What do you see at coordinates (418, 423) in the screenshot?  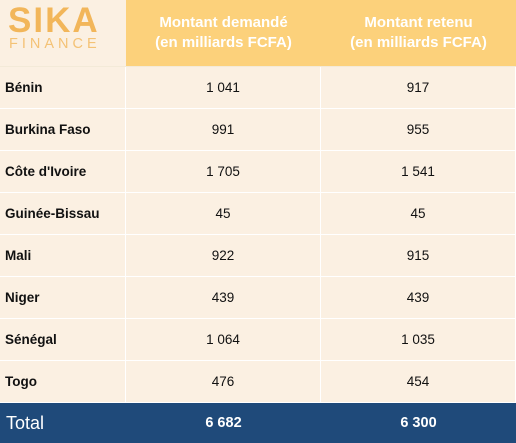 I see `total-retained: 6 300` at bounding box center [418, 423].